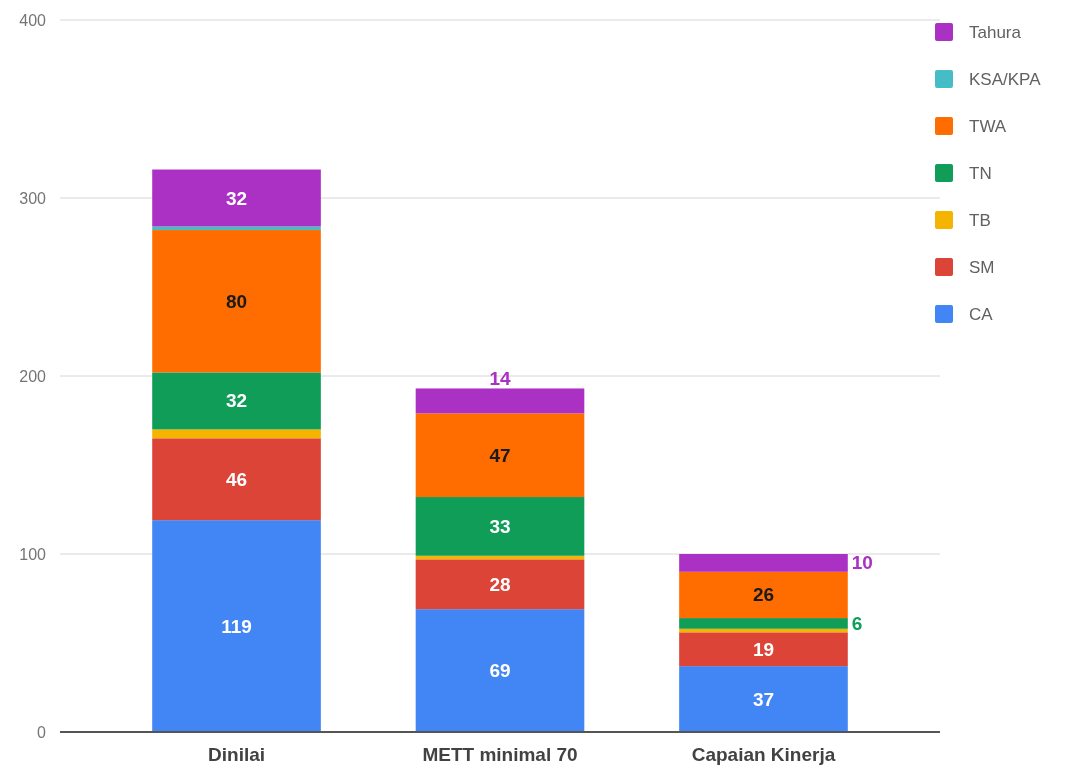  I want to click on data-label: 33, so click(500, 526).